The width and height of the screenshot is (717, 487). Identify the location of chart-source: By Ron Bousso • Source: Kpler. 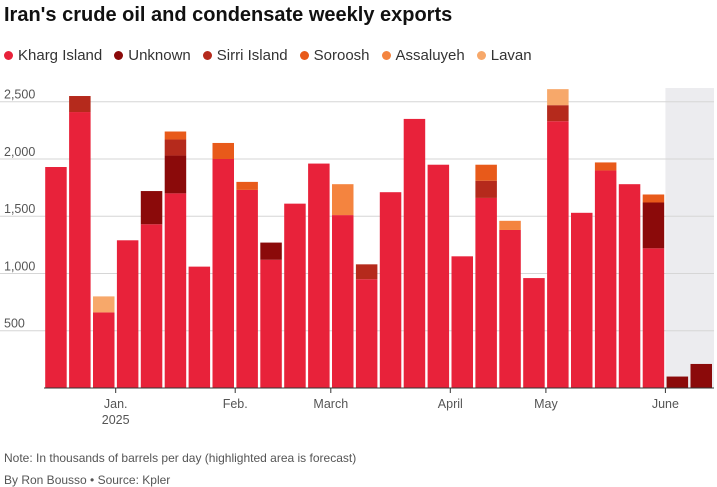
(87, 480).